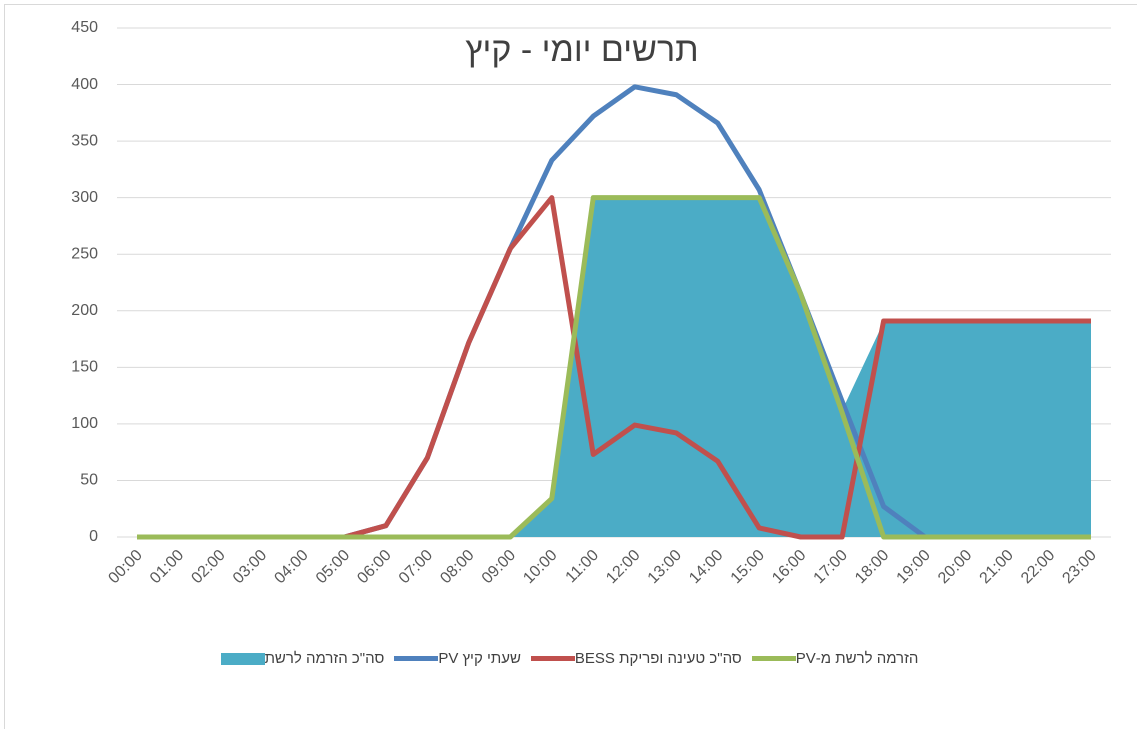  What do you see at coordinates (89, 480) in the screenshot?
I see `y-tick-label: 50` at bounding box center [89, 480].